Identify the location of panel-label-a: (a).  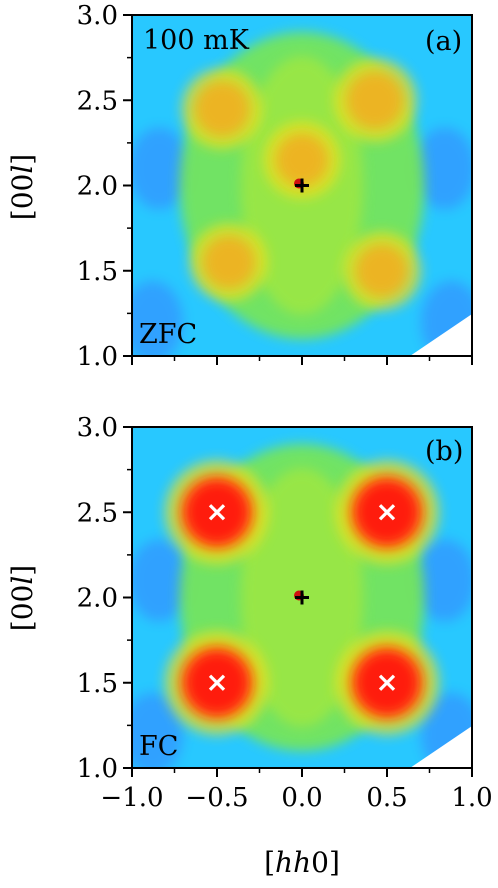
(443, 41).